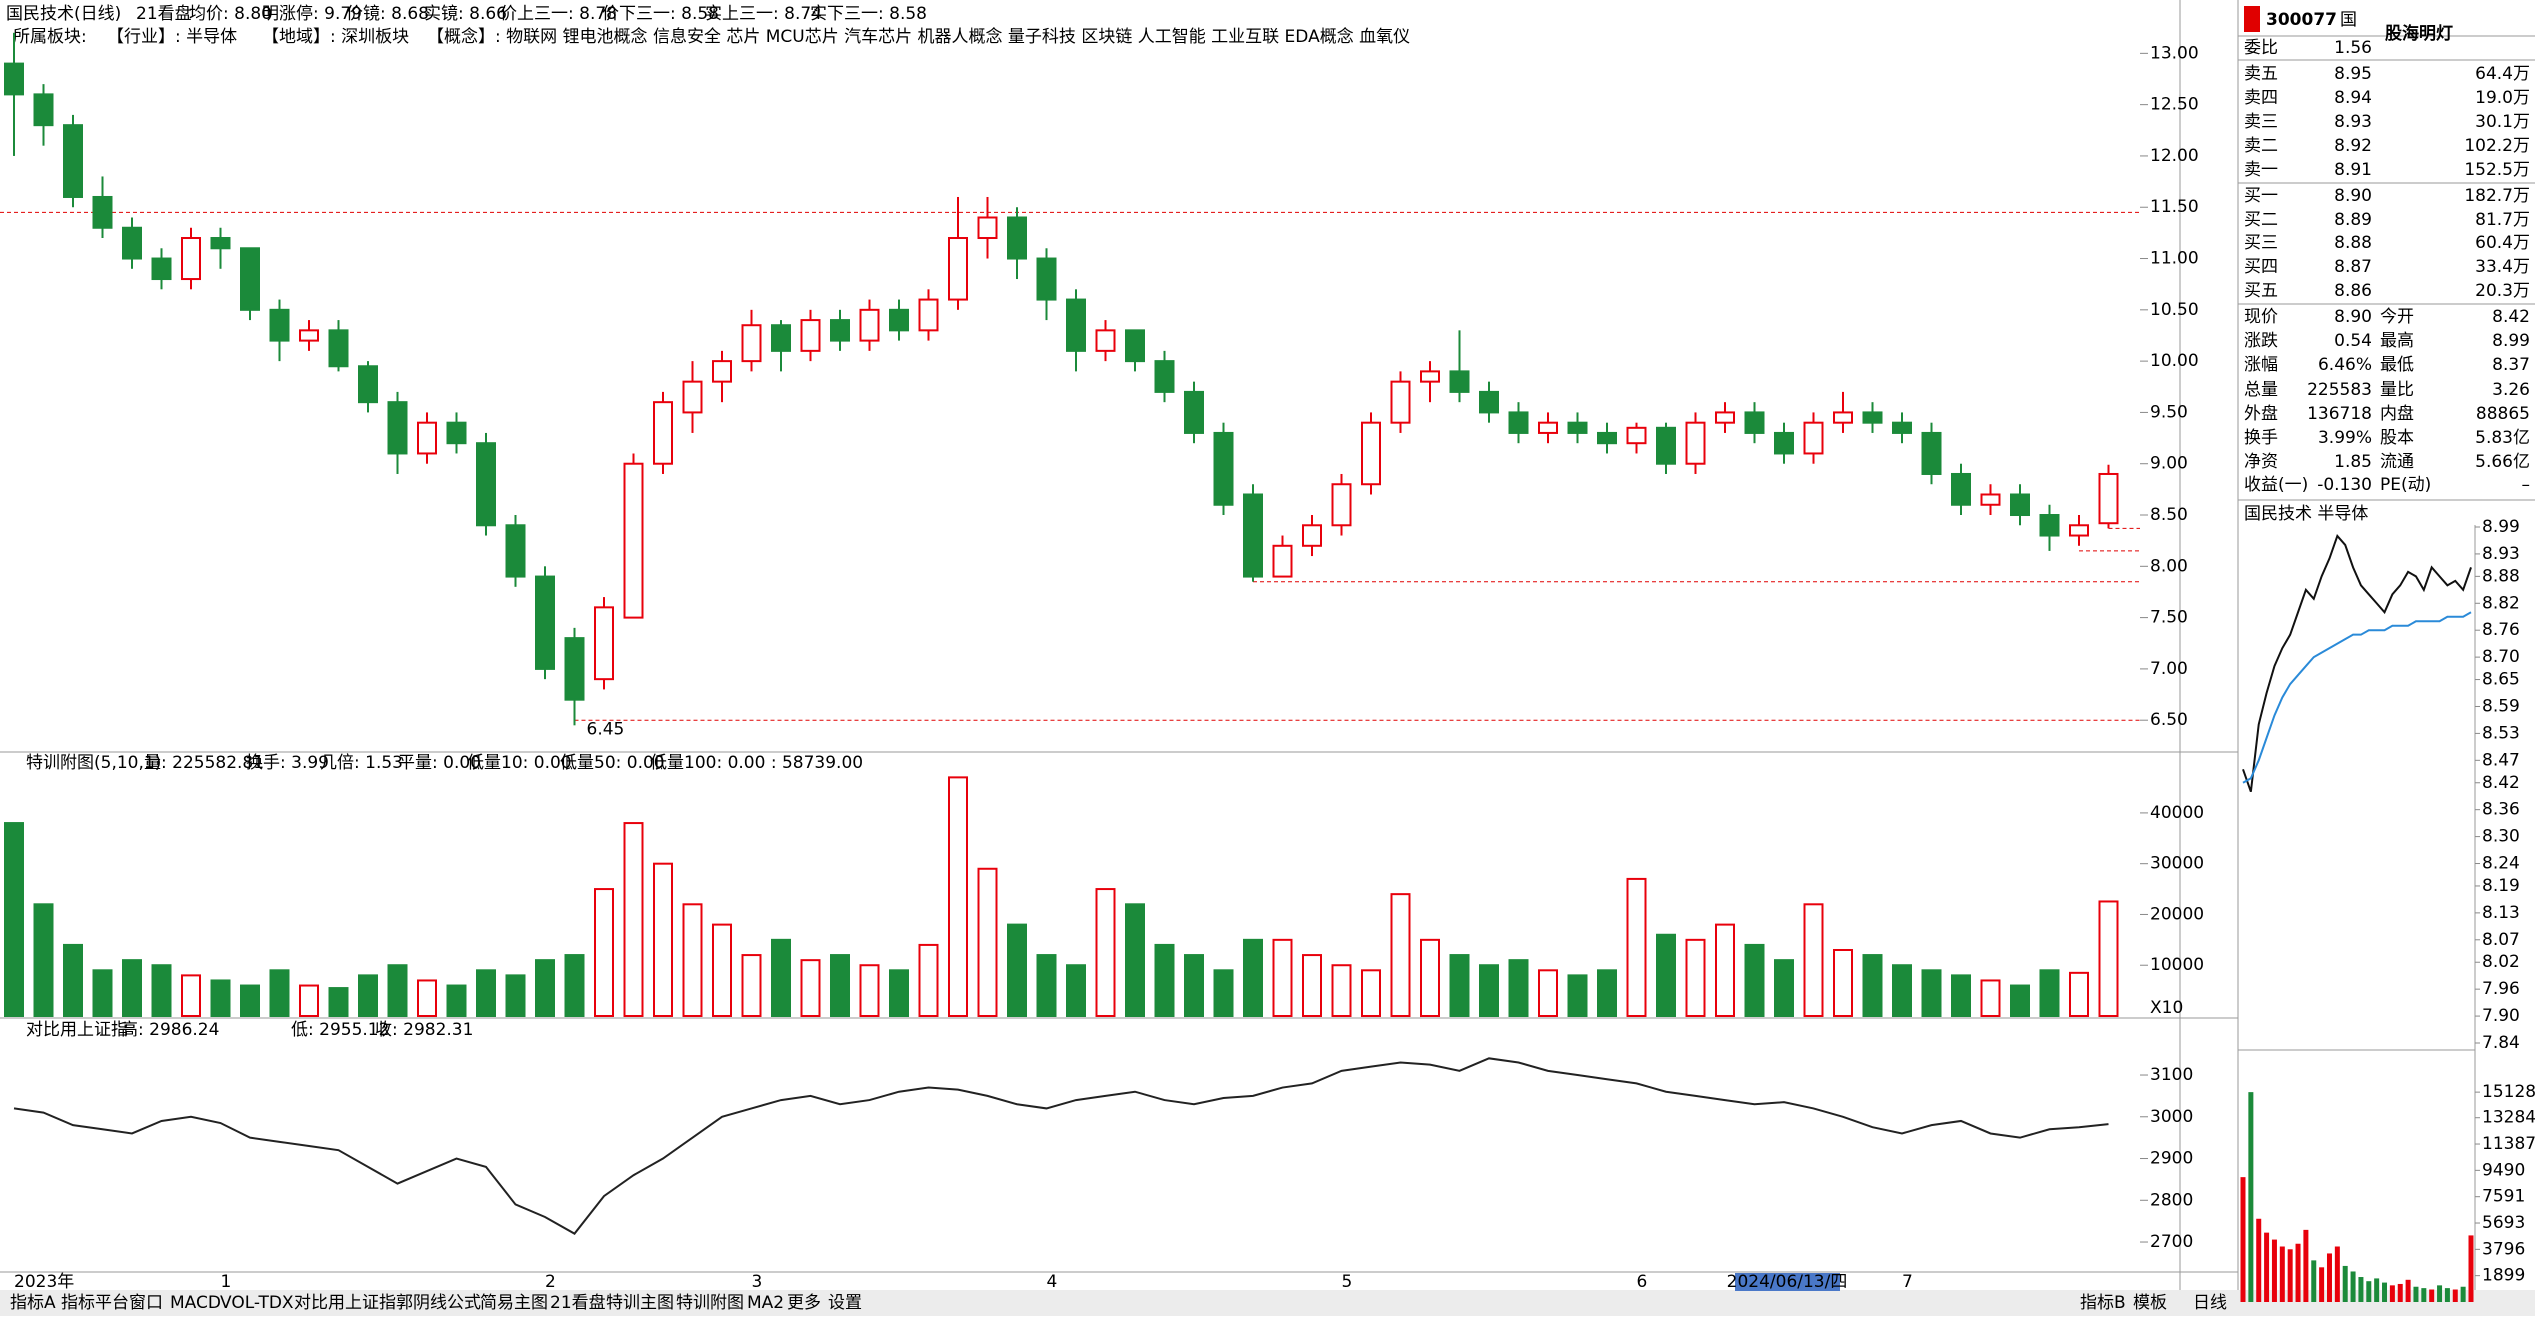 This screenshot has width=2535, height=1320. What do you see at coordinates (2501, 886) in the screenshot?
I see `y-tick-label: 8.19` at bounding box center [2501, 886].